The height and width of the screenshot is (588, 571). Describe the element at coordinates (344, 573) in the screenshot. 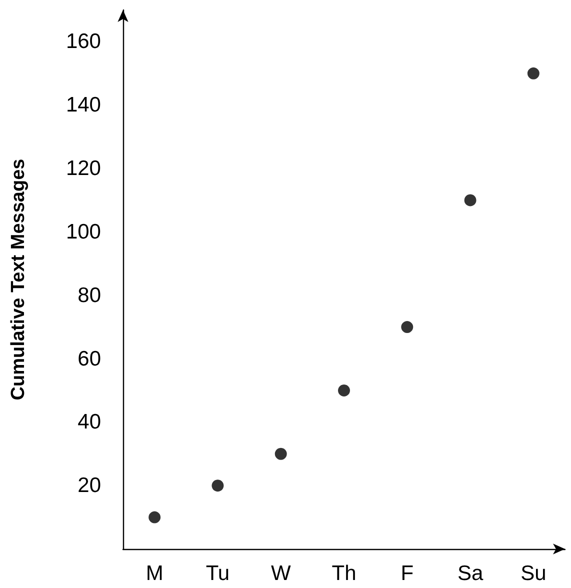

I see `x-tick-label: Th` at that location.